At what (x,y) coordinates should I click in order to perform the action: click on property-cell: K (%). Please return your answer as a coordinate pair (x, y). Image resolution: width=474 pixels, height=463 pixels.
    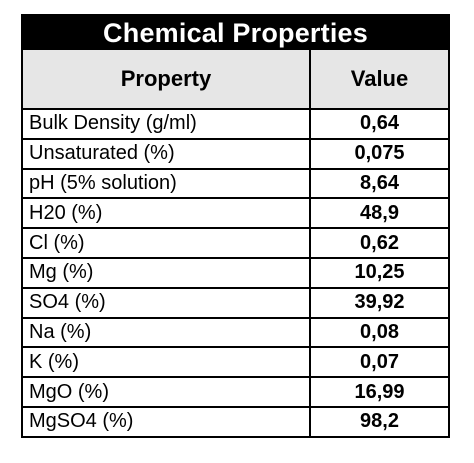
    Looking at the image, I should click on (167, 362).